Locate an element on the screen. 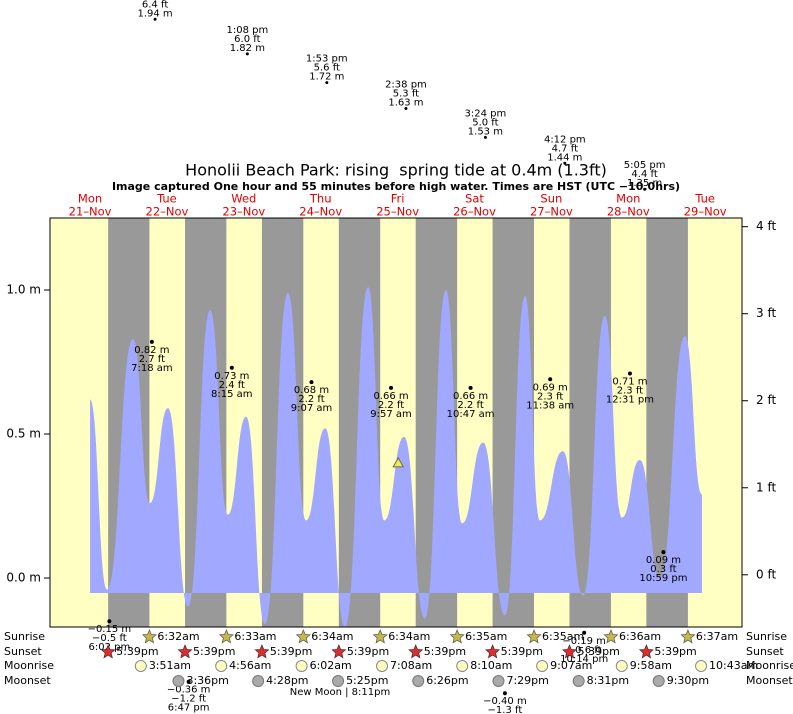 The width and height of the screenshot is (793, 714). day-weekday: Sat is located at coordinates (474, 199).